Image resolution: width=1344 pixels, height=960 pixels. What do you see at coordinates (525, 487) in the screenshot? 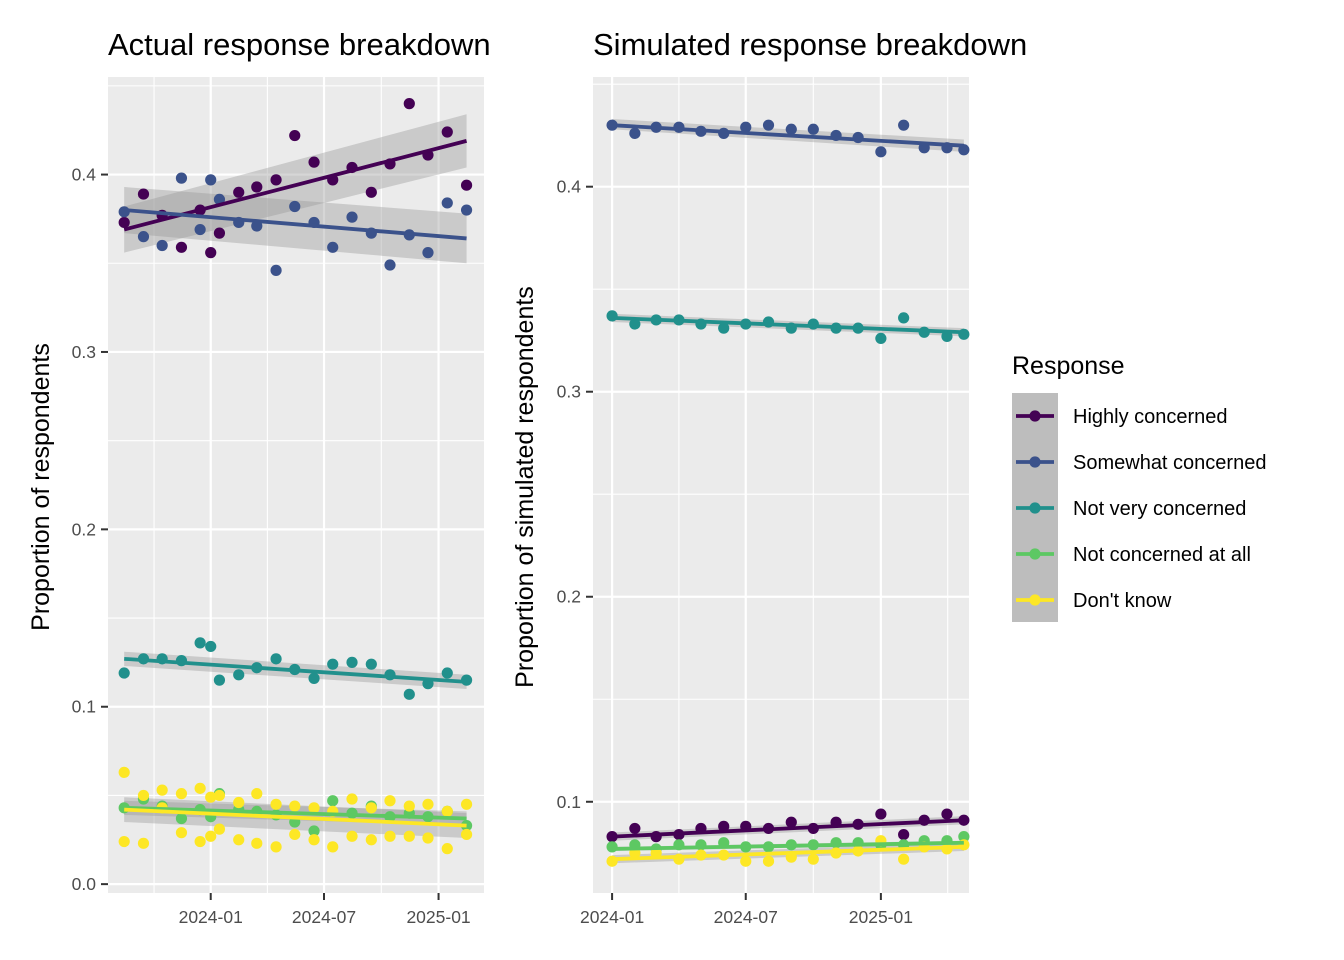
I see `simulated-y-axis-label: Proportion of simulated respondents` at bounding box center [525, 487].